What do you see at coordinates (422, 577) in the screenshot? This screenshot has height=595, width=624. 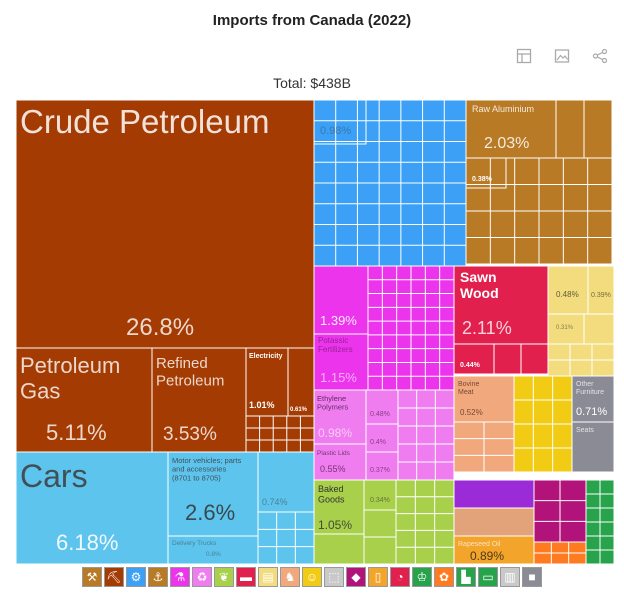 I see `shirt-icon: ♔` at bounding box center [422, 577].